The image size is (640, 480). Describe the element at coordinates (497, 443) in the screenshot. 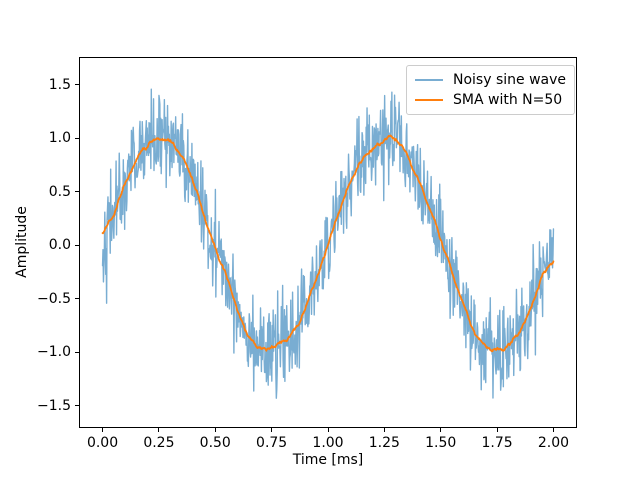

I see `x-tick-label: 1.75` at that location.